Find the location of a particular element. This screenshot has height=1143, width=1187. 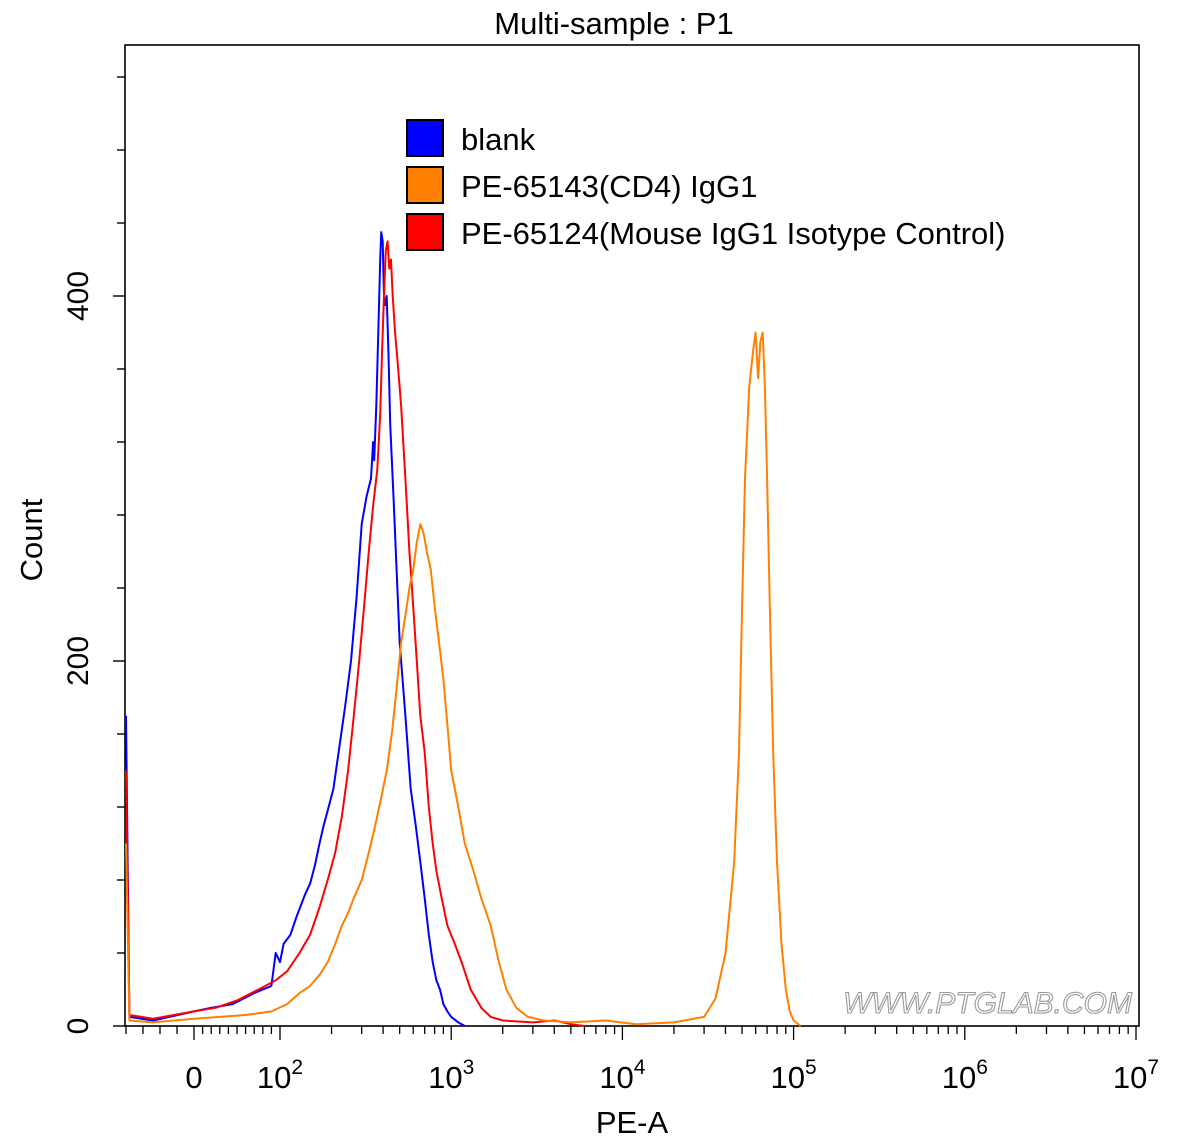

x-tick-label: 10⁴ is located at coordinates (622, 1075).